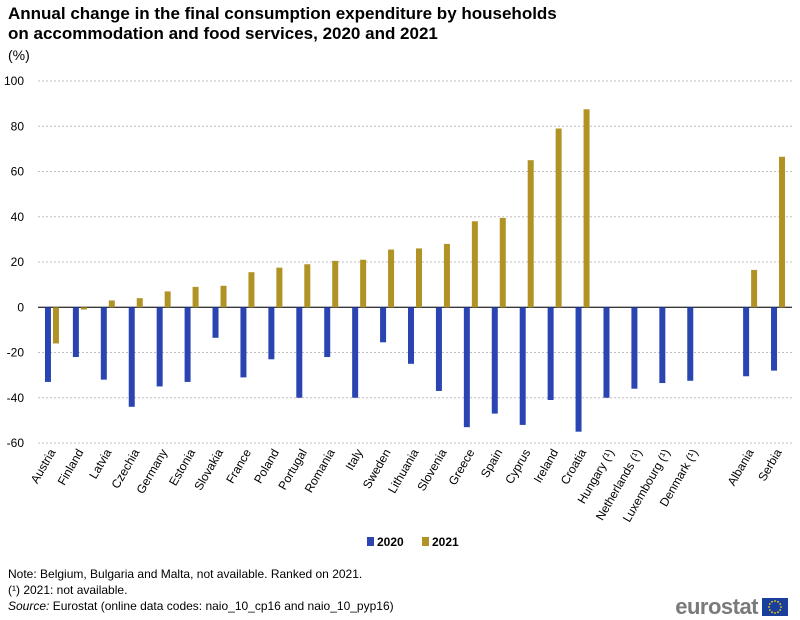 This screenshot has height=620, width=800. I want to click on y-tick-label: -20, so click(16, 353).